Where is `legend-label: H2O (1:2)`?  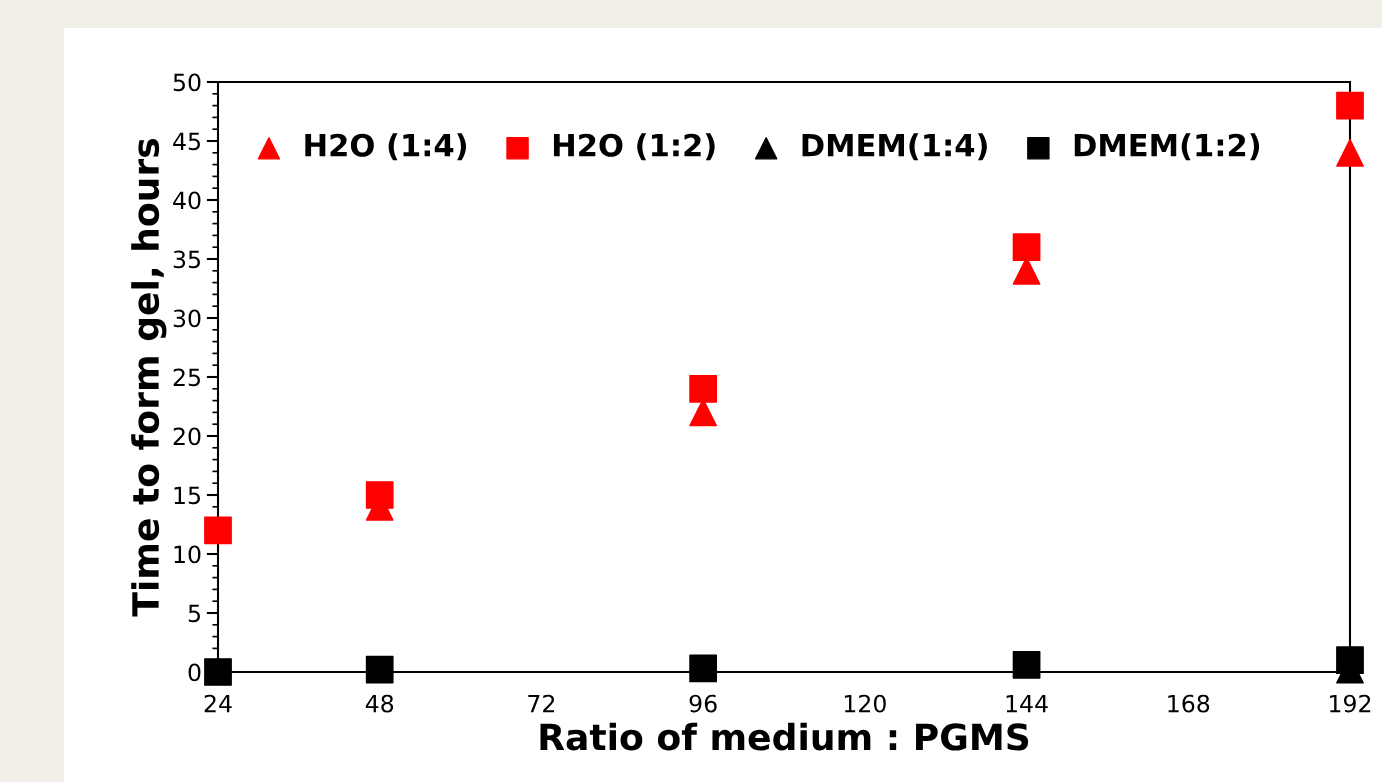
legend-label: H2O (1:2) is located at coordinates (634, 147).